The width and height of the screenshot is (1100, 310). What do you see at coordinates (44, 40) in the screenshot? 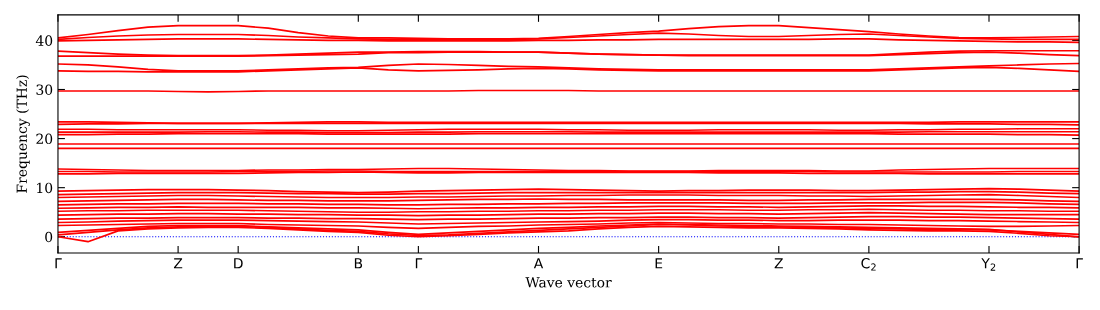
I see `y-tick-label: 40` at bounding box center [44, 40].